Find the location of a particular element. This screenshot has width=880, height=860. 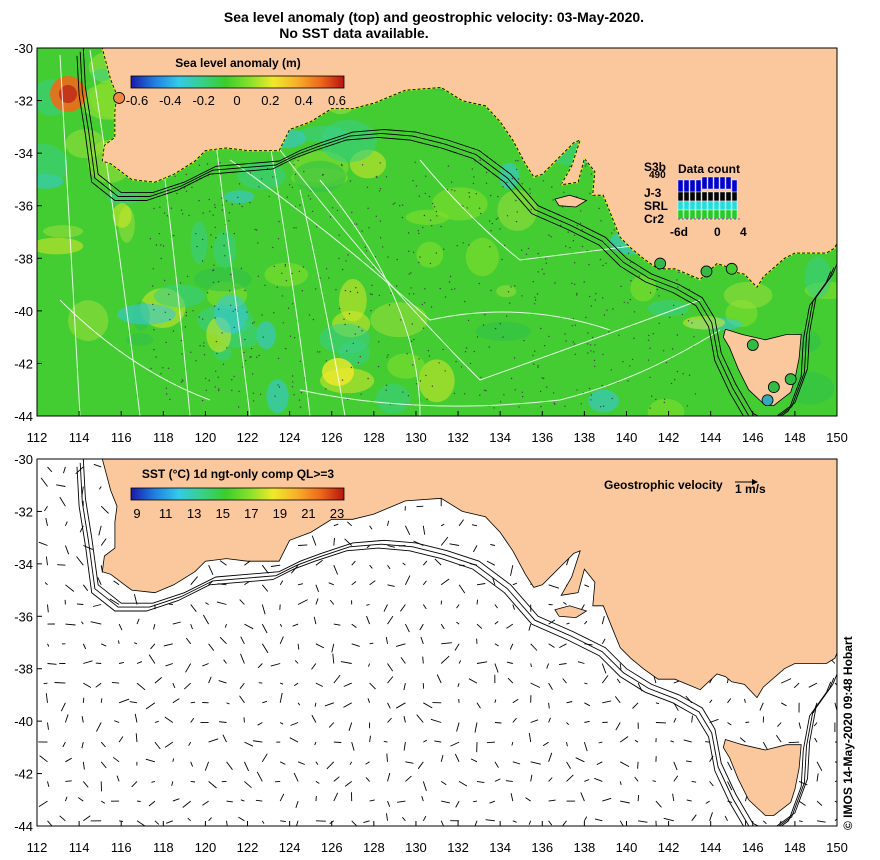

data-count-value: 490 is located at coordinates (657, 175).